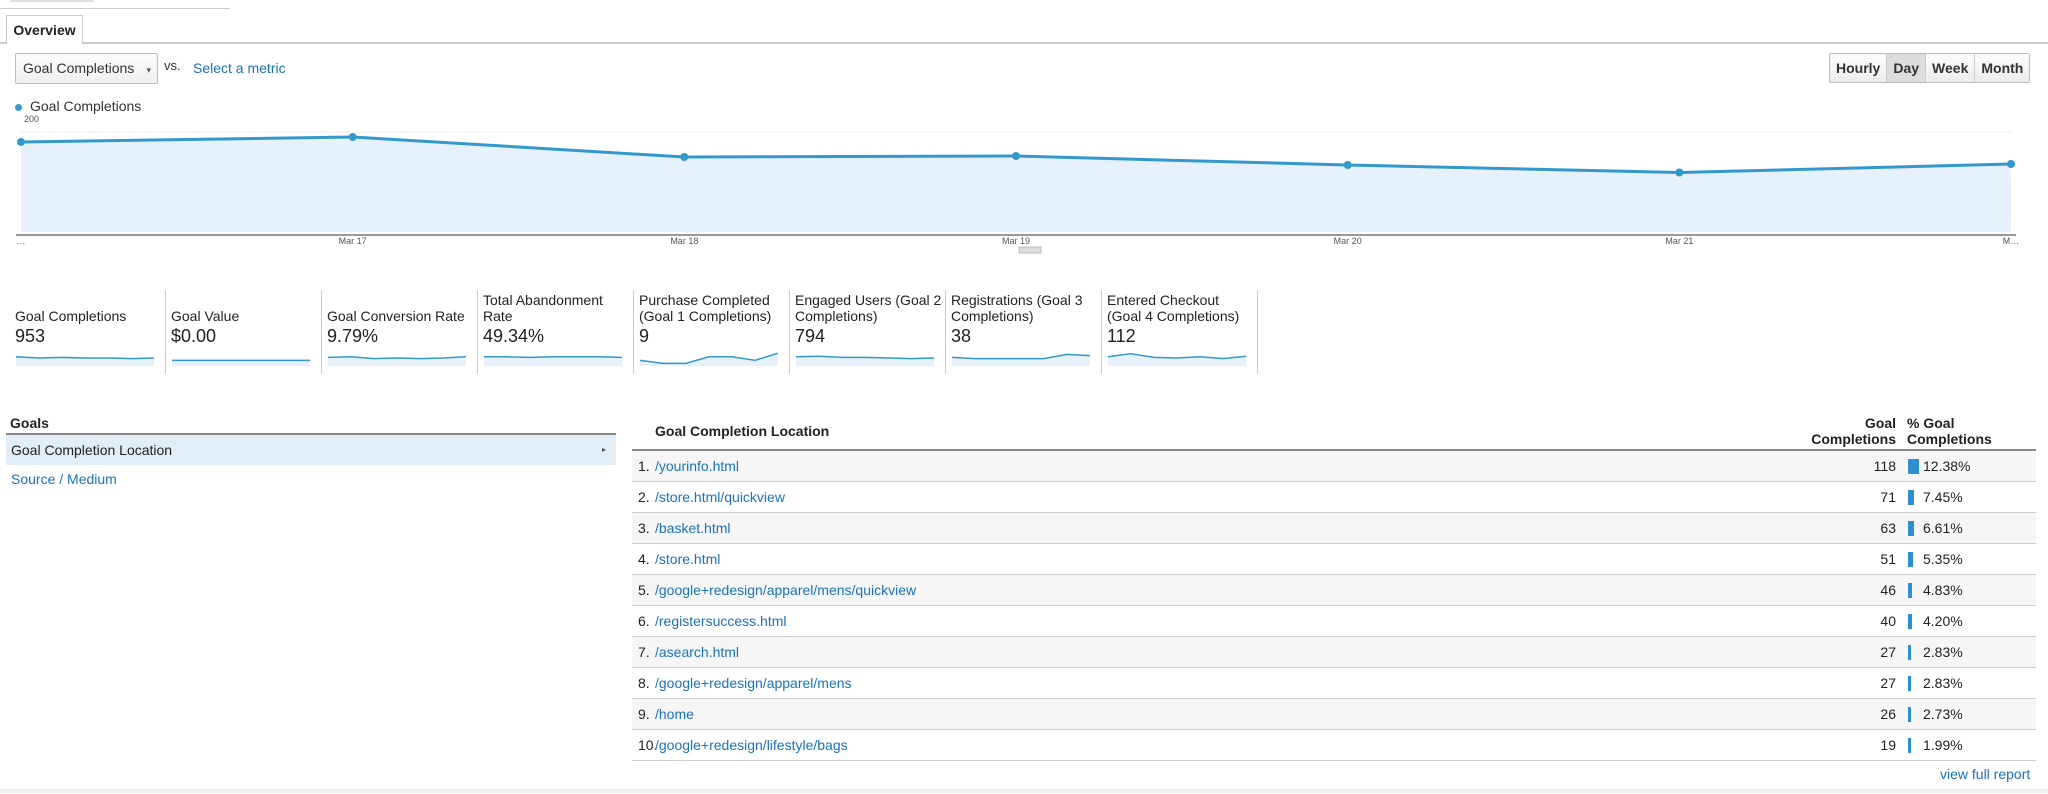 This screenshot has height=794, width=2048. What do you see at coordinates (1949, 431) in the screenshot?
I see `col-header-pct-goal-completions: % Goal Completions` at bounding box center [1949, 431].